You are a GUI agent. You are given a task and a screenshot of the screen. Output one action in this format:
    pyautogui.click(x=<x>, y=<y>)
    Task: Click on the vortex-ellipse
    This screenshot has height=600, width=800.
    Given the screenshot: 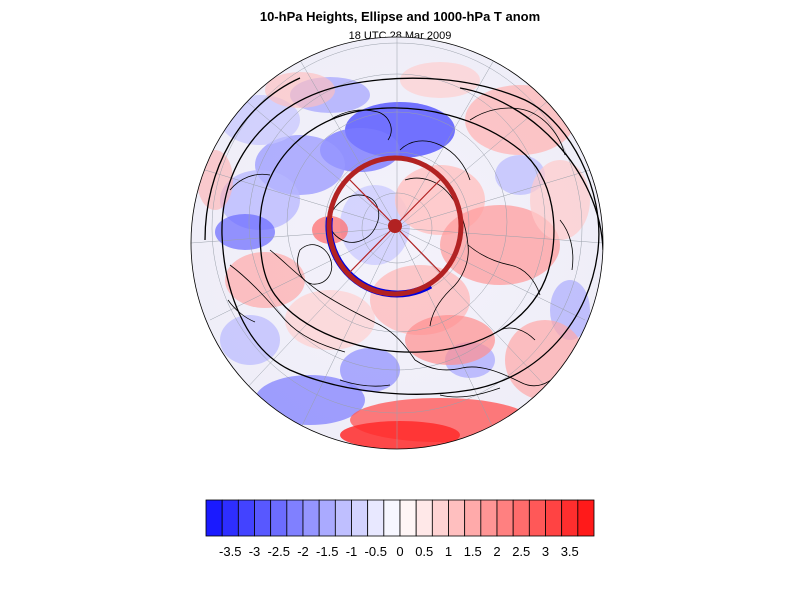 What is the action you would take?
    pyautogui.click(x=397, y=226)
    